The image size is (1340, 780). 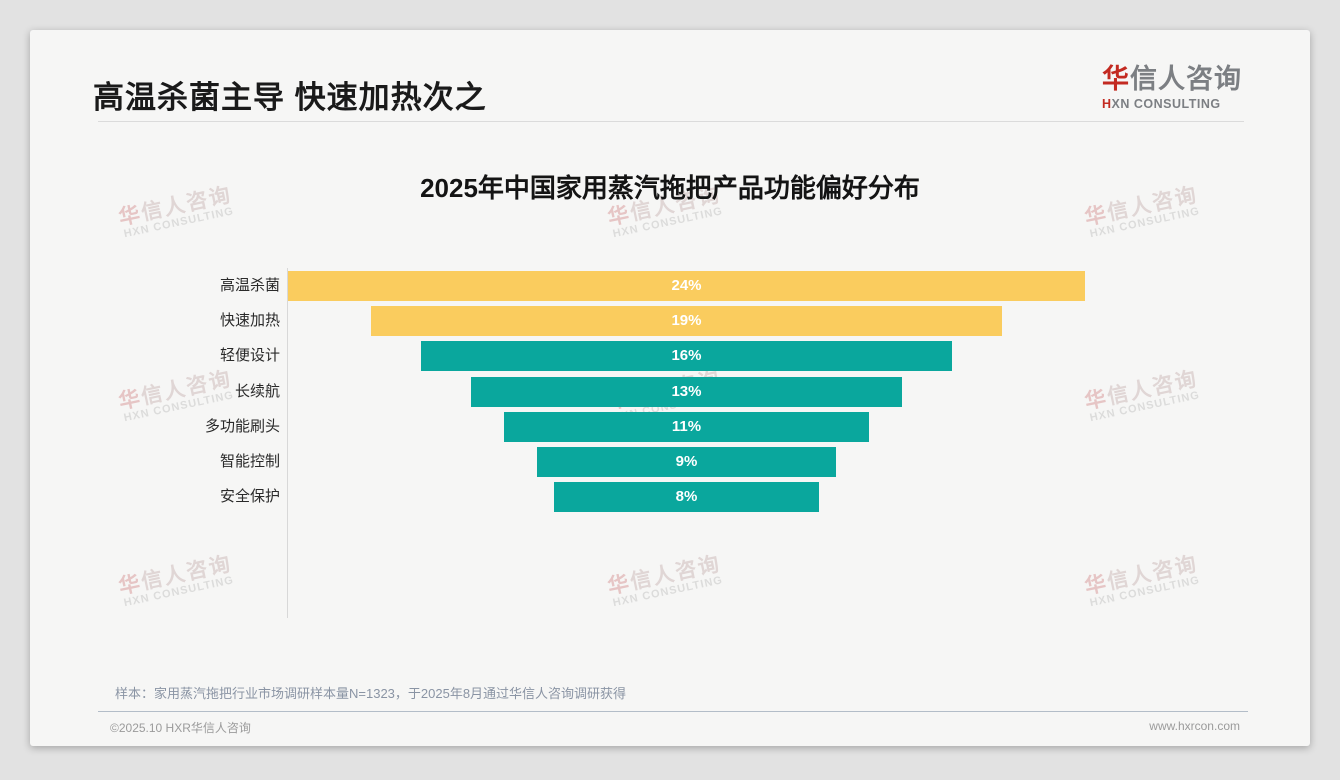 What do you see at coordinates (290, 97) in the screenshot?
I see `page-title: 高温杀菌主导 快速加热次之` at bounding box center [290, 97].